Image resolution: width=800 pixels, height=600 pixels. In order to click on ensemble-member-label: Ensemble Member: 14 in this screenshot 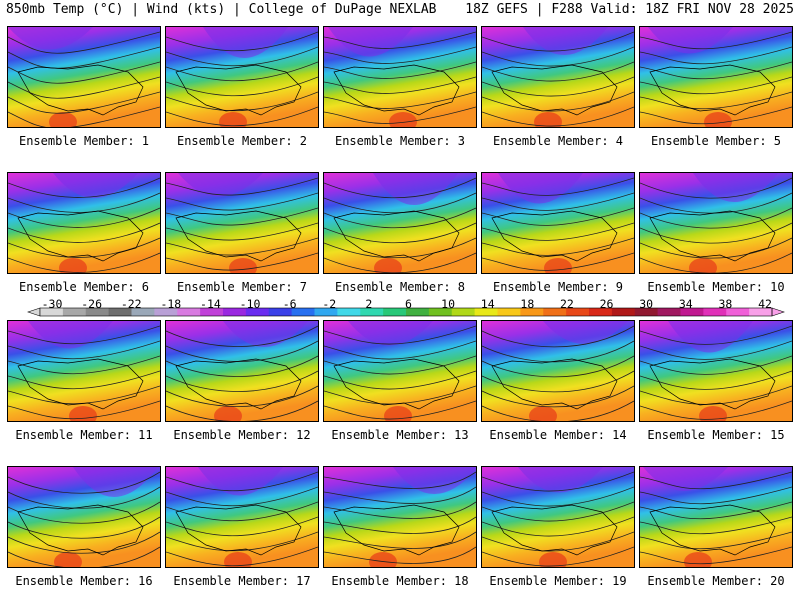, I will do `click(558, 435)`.